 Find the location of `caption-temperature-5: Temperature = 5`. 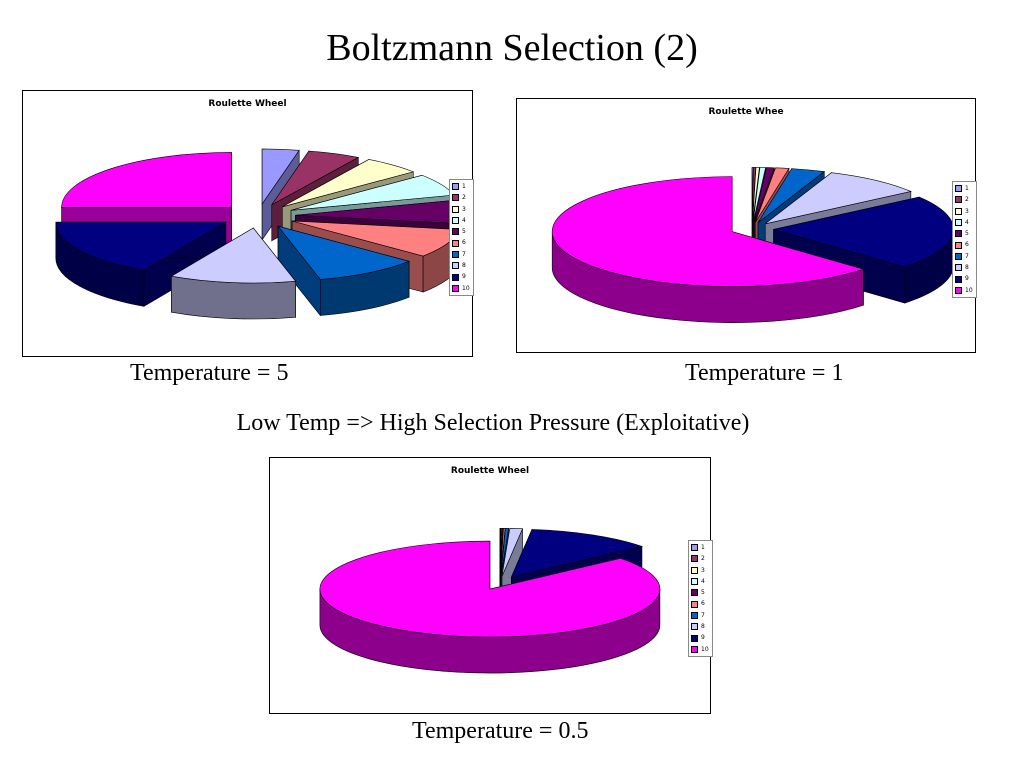

caption-temperature-5: Temperature = 5 is located at coordinates (209, 373).